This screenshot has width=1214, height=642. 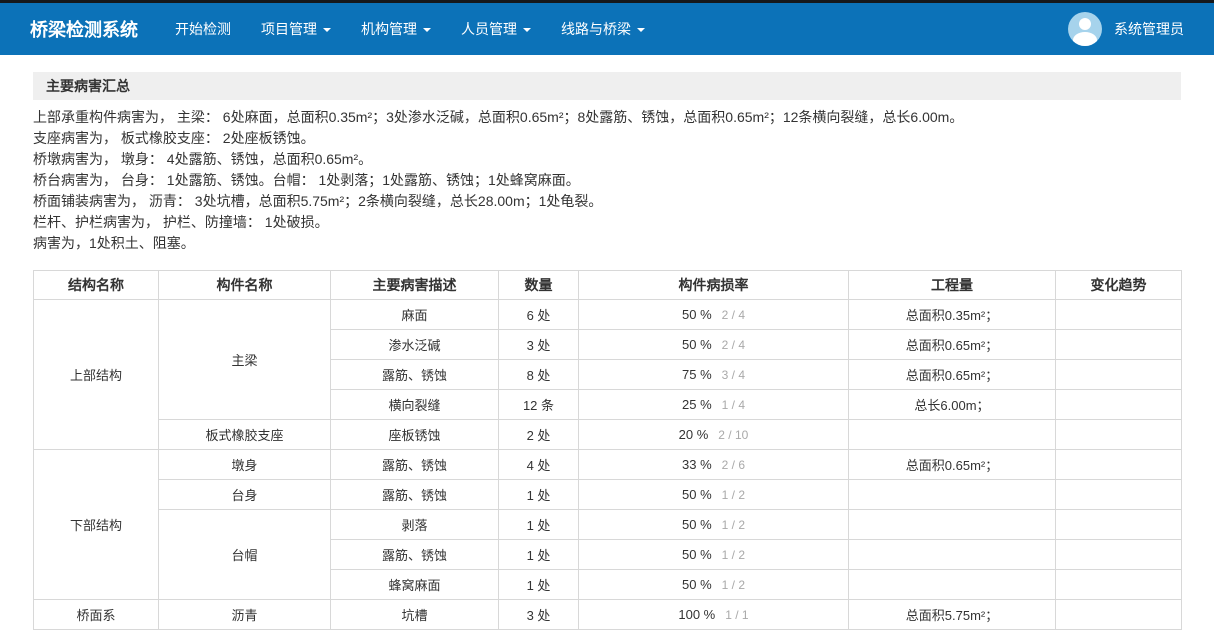 I want to click on damage-rate-percent: 20 %, so click(x=693, y=434).